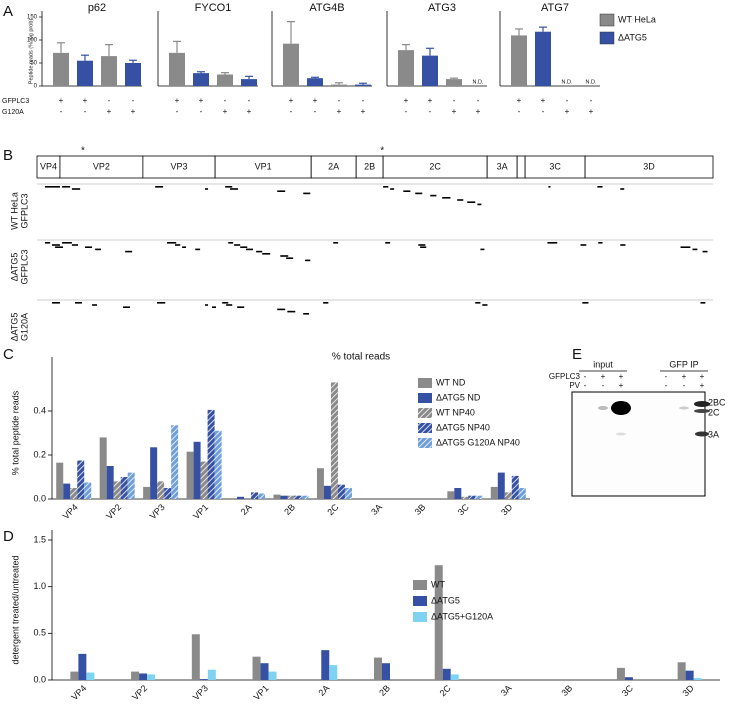 Image resolution: width=729 pixels, height=705 pixels. Describe the element at coordinates (326, 8) in the screenshot. I see `subplot-title: ATG4B` at that location.